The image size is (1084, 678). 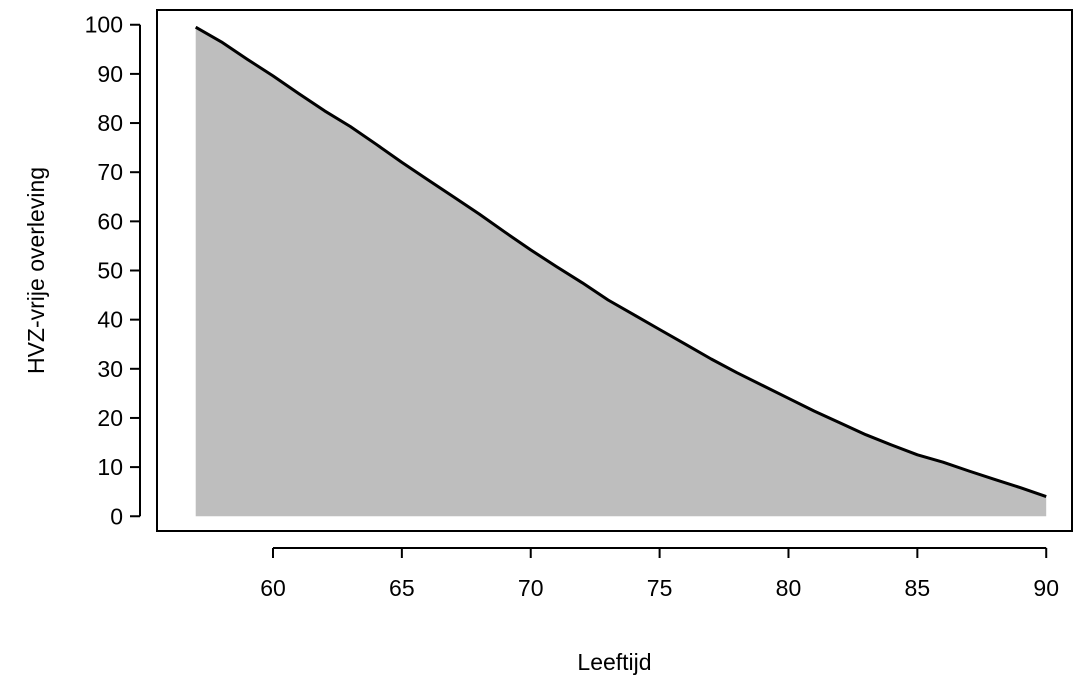 I want to click on y-tick-label-40: 40, so click(x=110, y=320).